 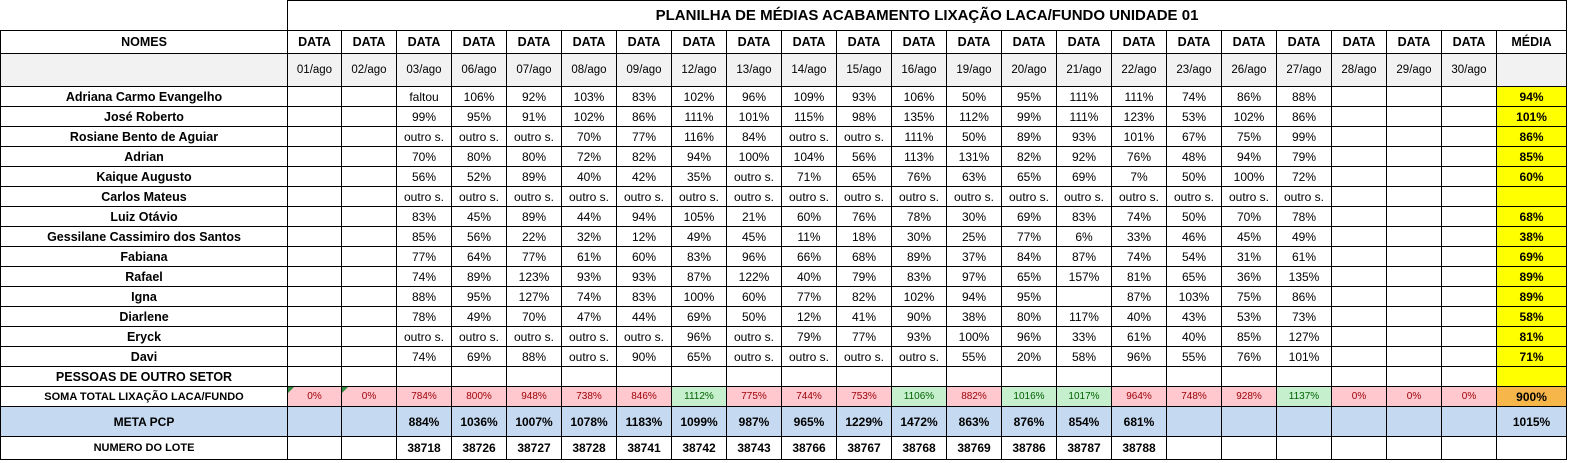 What do you see at coordinates (1084, 276) in the screenshot?
I see `score-cell: 157%` at bounding box center [1084, 276].